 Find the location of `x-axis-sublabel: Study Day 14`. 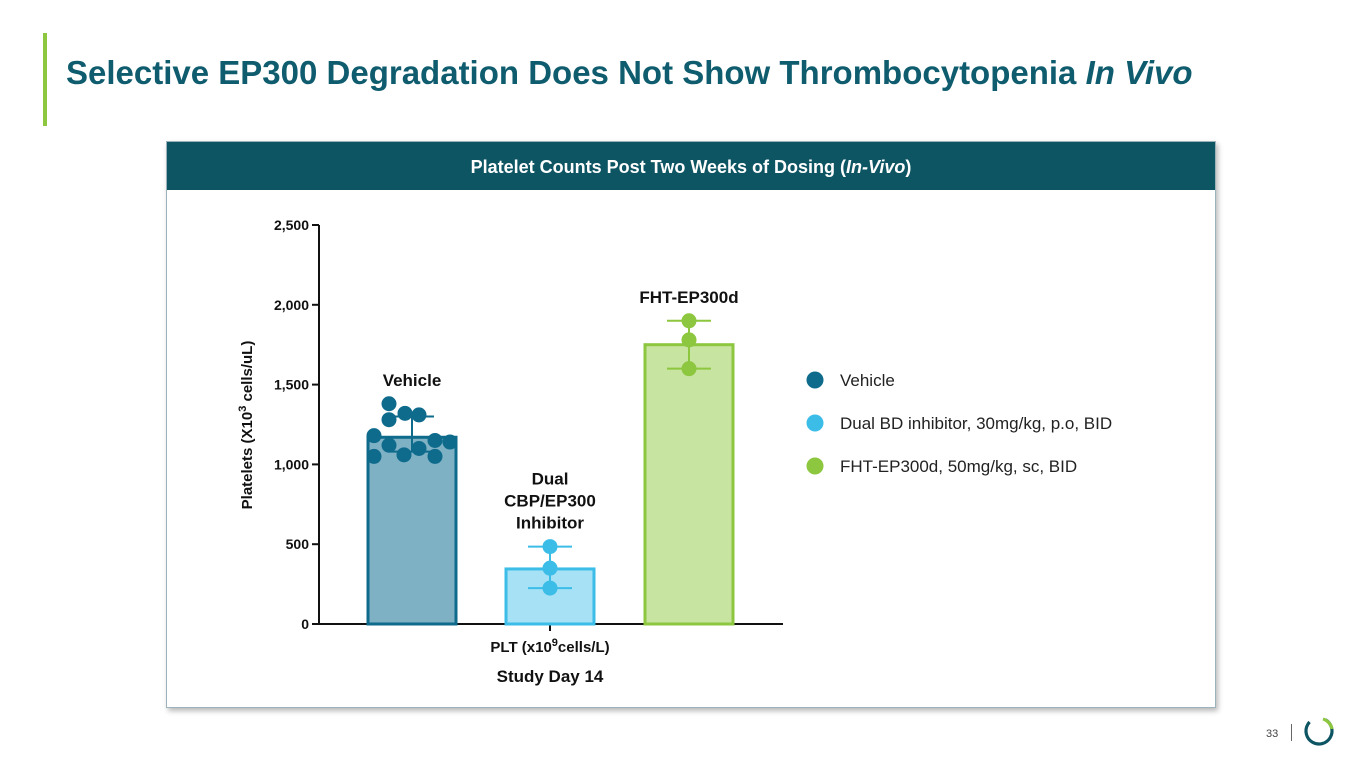

x-axis-sublabel: Study Day 14 is located at coordinates (550, 676).